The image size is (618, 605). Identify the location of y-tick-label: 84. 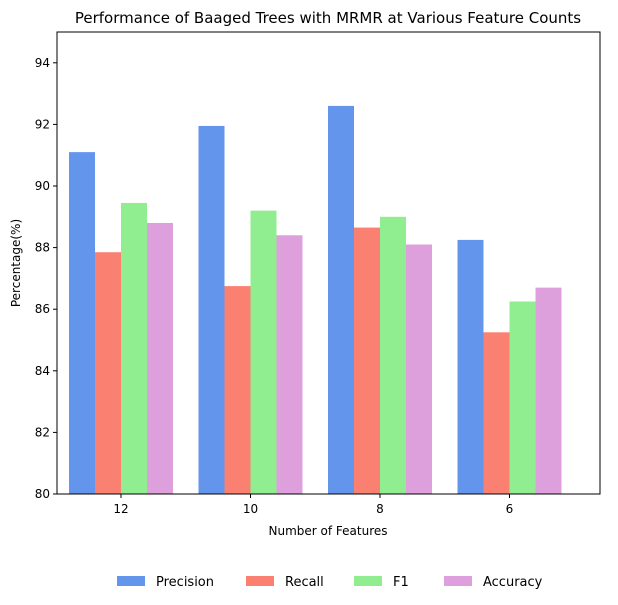
(42, 371).